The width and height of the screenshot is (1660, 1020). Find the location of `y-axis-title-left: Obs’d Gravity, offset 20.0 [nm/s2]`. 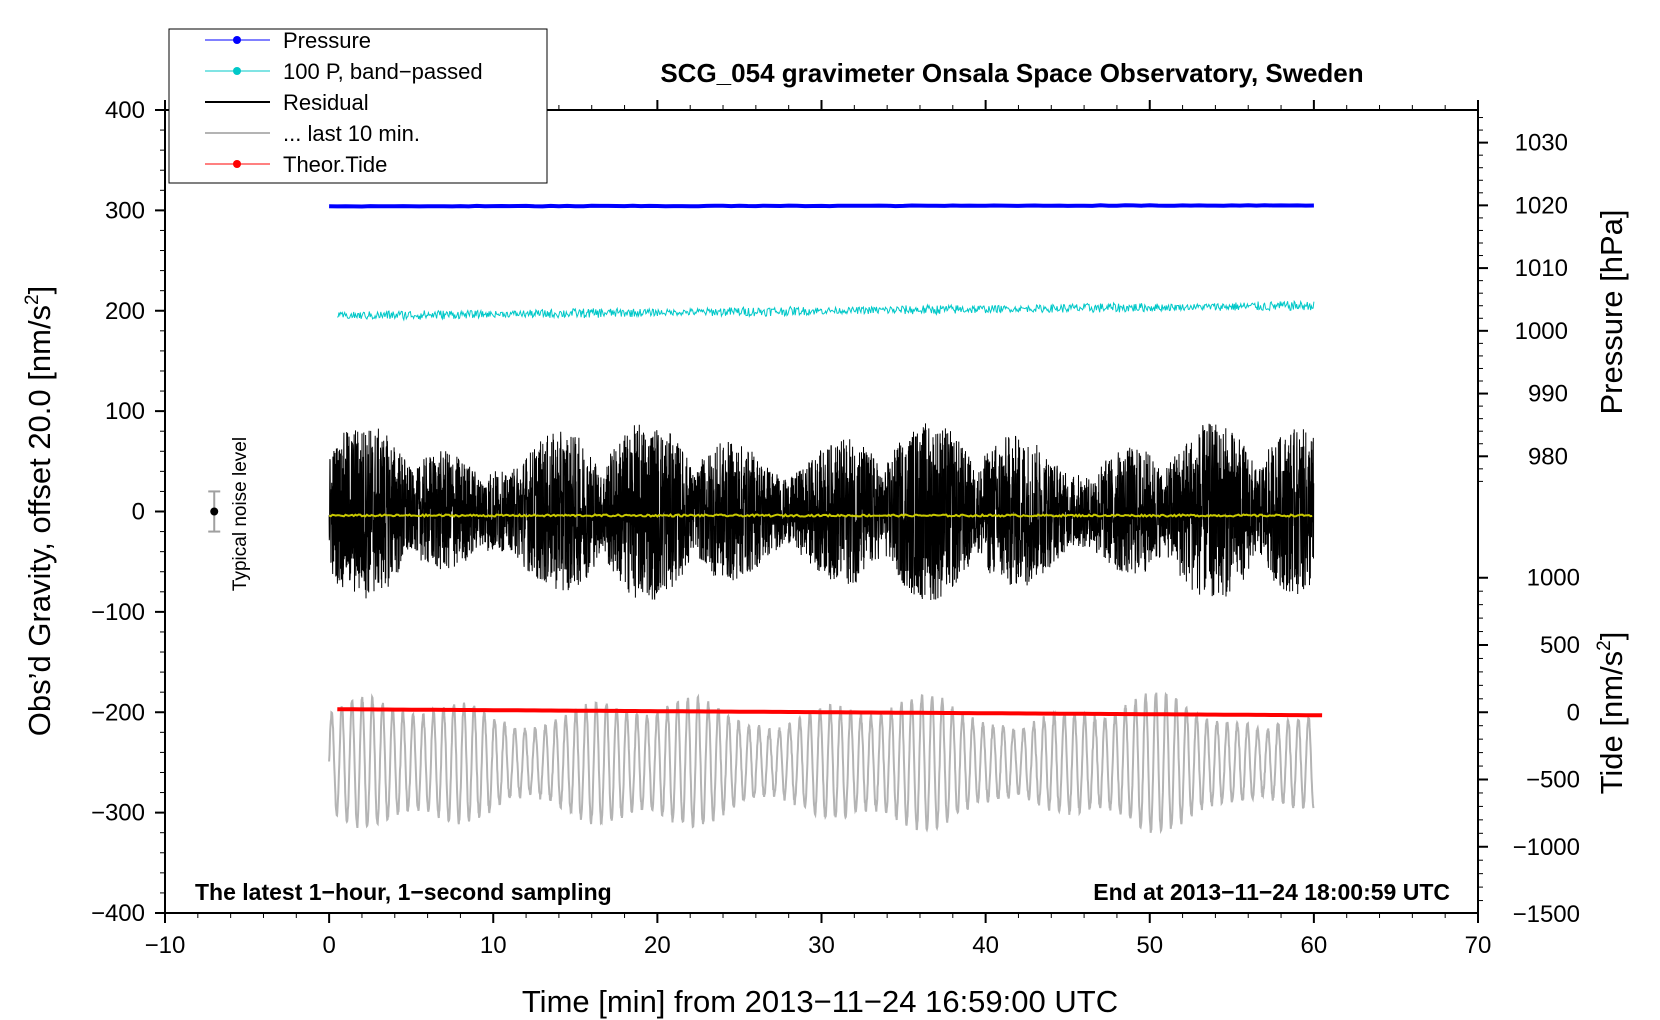

y-axis-title-left: Obs’d Gravity, offset 20.0 [nm/s2] is located at coordinates (39, 511).